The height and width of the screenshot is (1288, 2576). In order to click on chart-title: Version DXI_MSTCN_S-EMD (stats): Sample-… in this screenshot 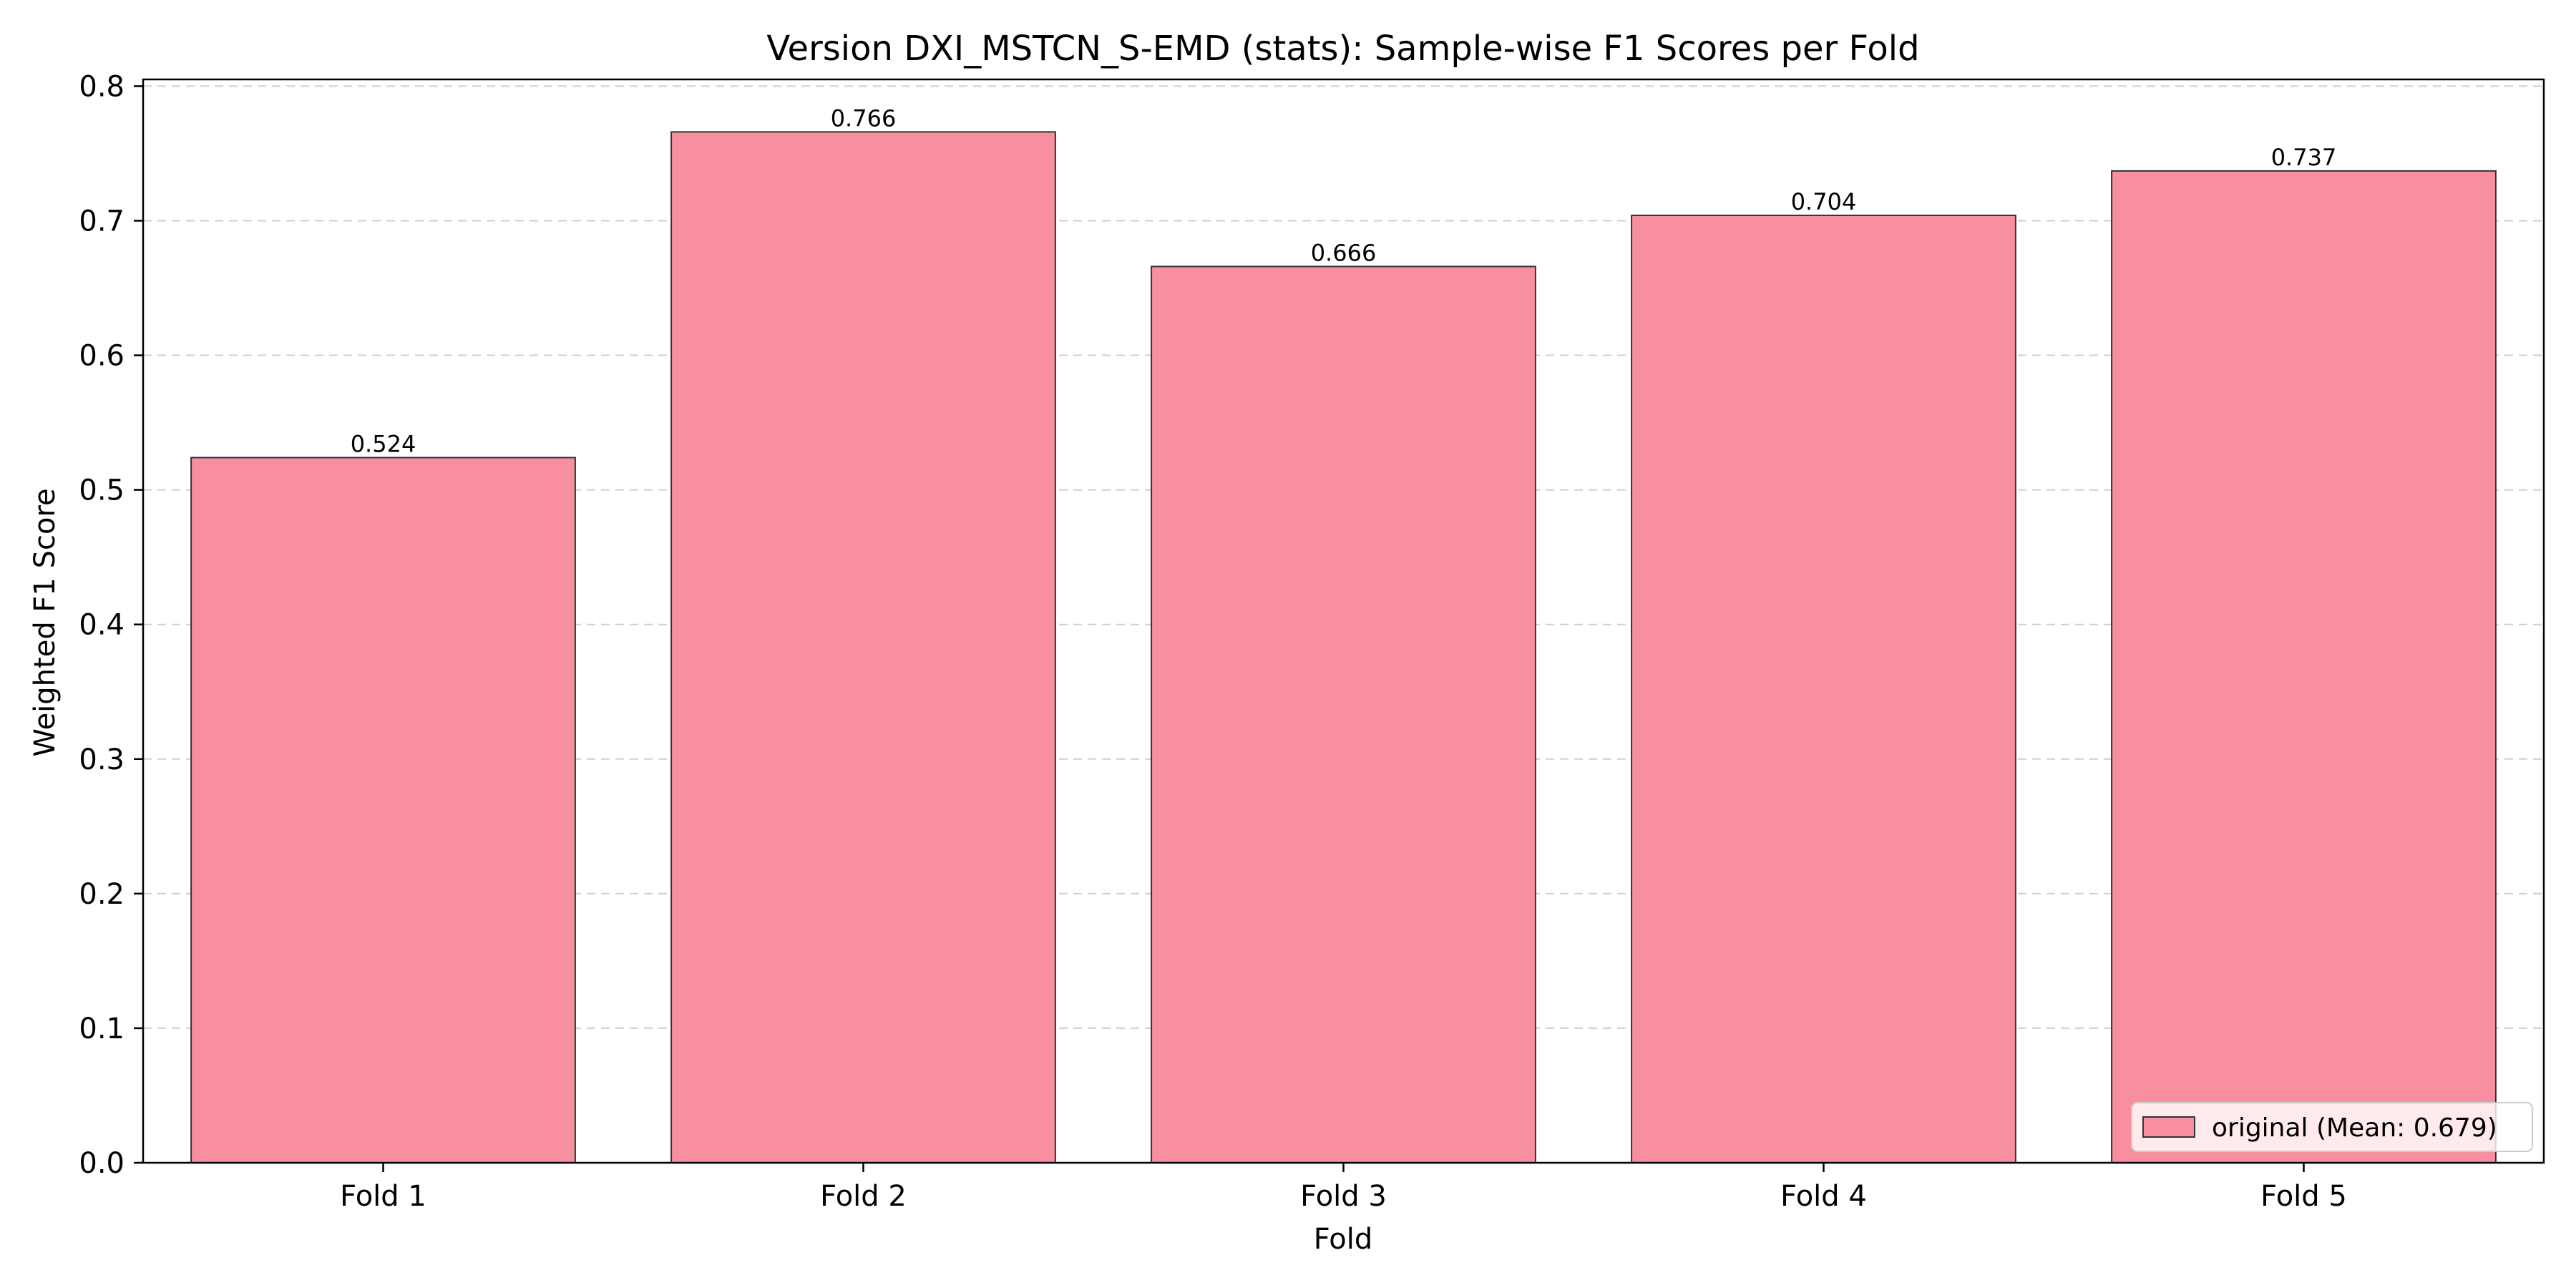, I will do `click(1342, 49)`.